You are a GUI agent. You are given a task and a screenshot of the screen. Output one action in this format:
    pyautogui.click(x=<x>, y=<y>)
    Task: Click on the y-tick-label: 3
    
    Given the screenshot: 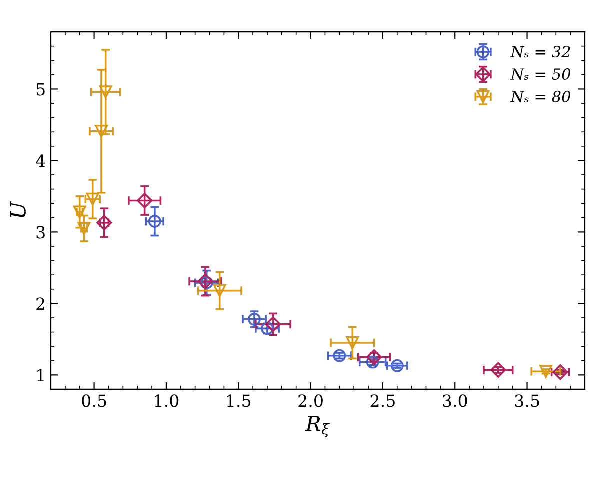 What is the action you would take?
    pyautogui.click(x=40, y=232)
    